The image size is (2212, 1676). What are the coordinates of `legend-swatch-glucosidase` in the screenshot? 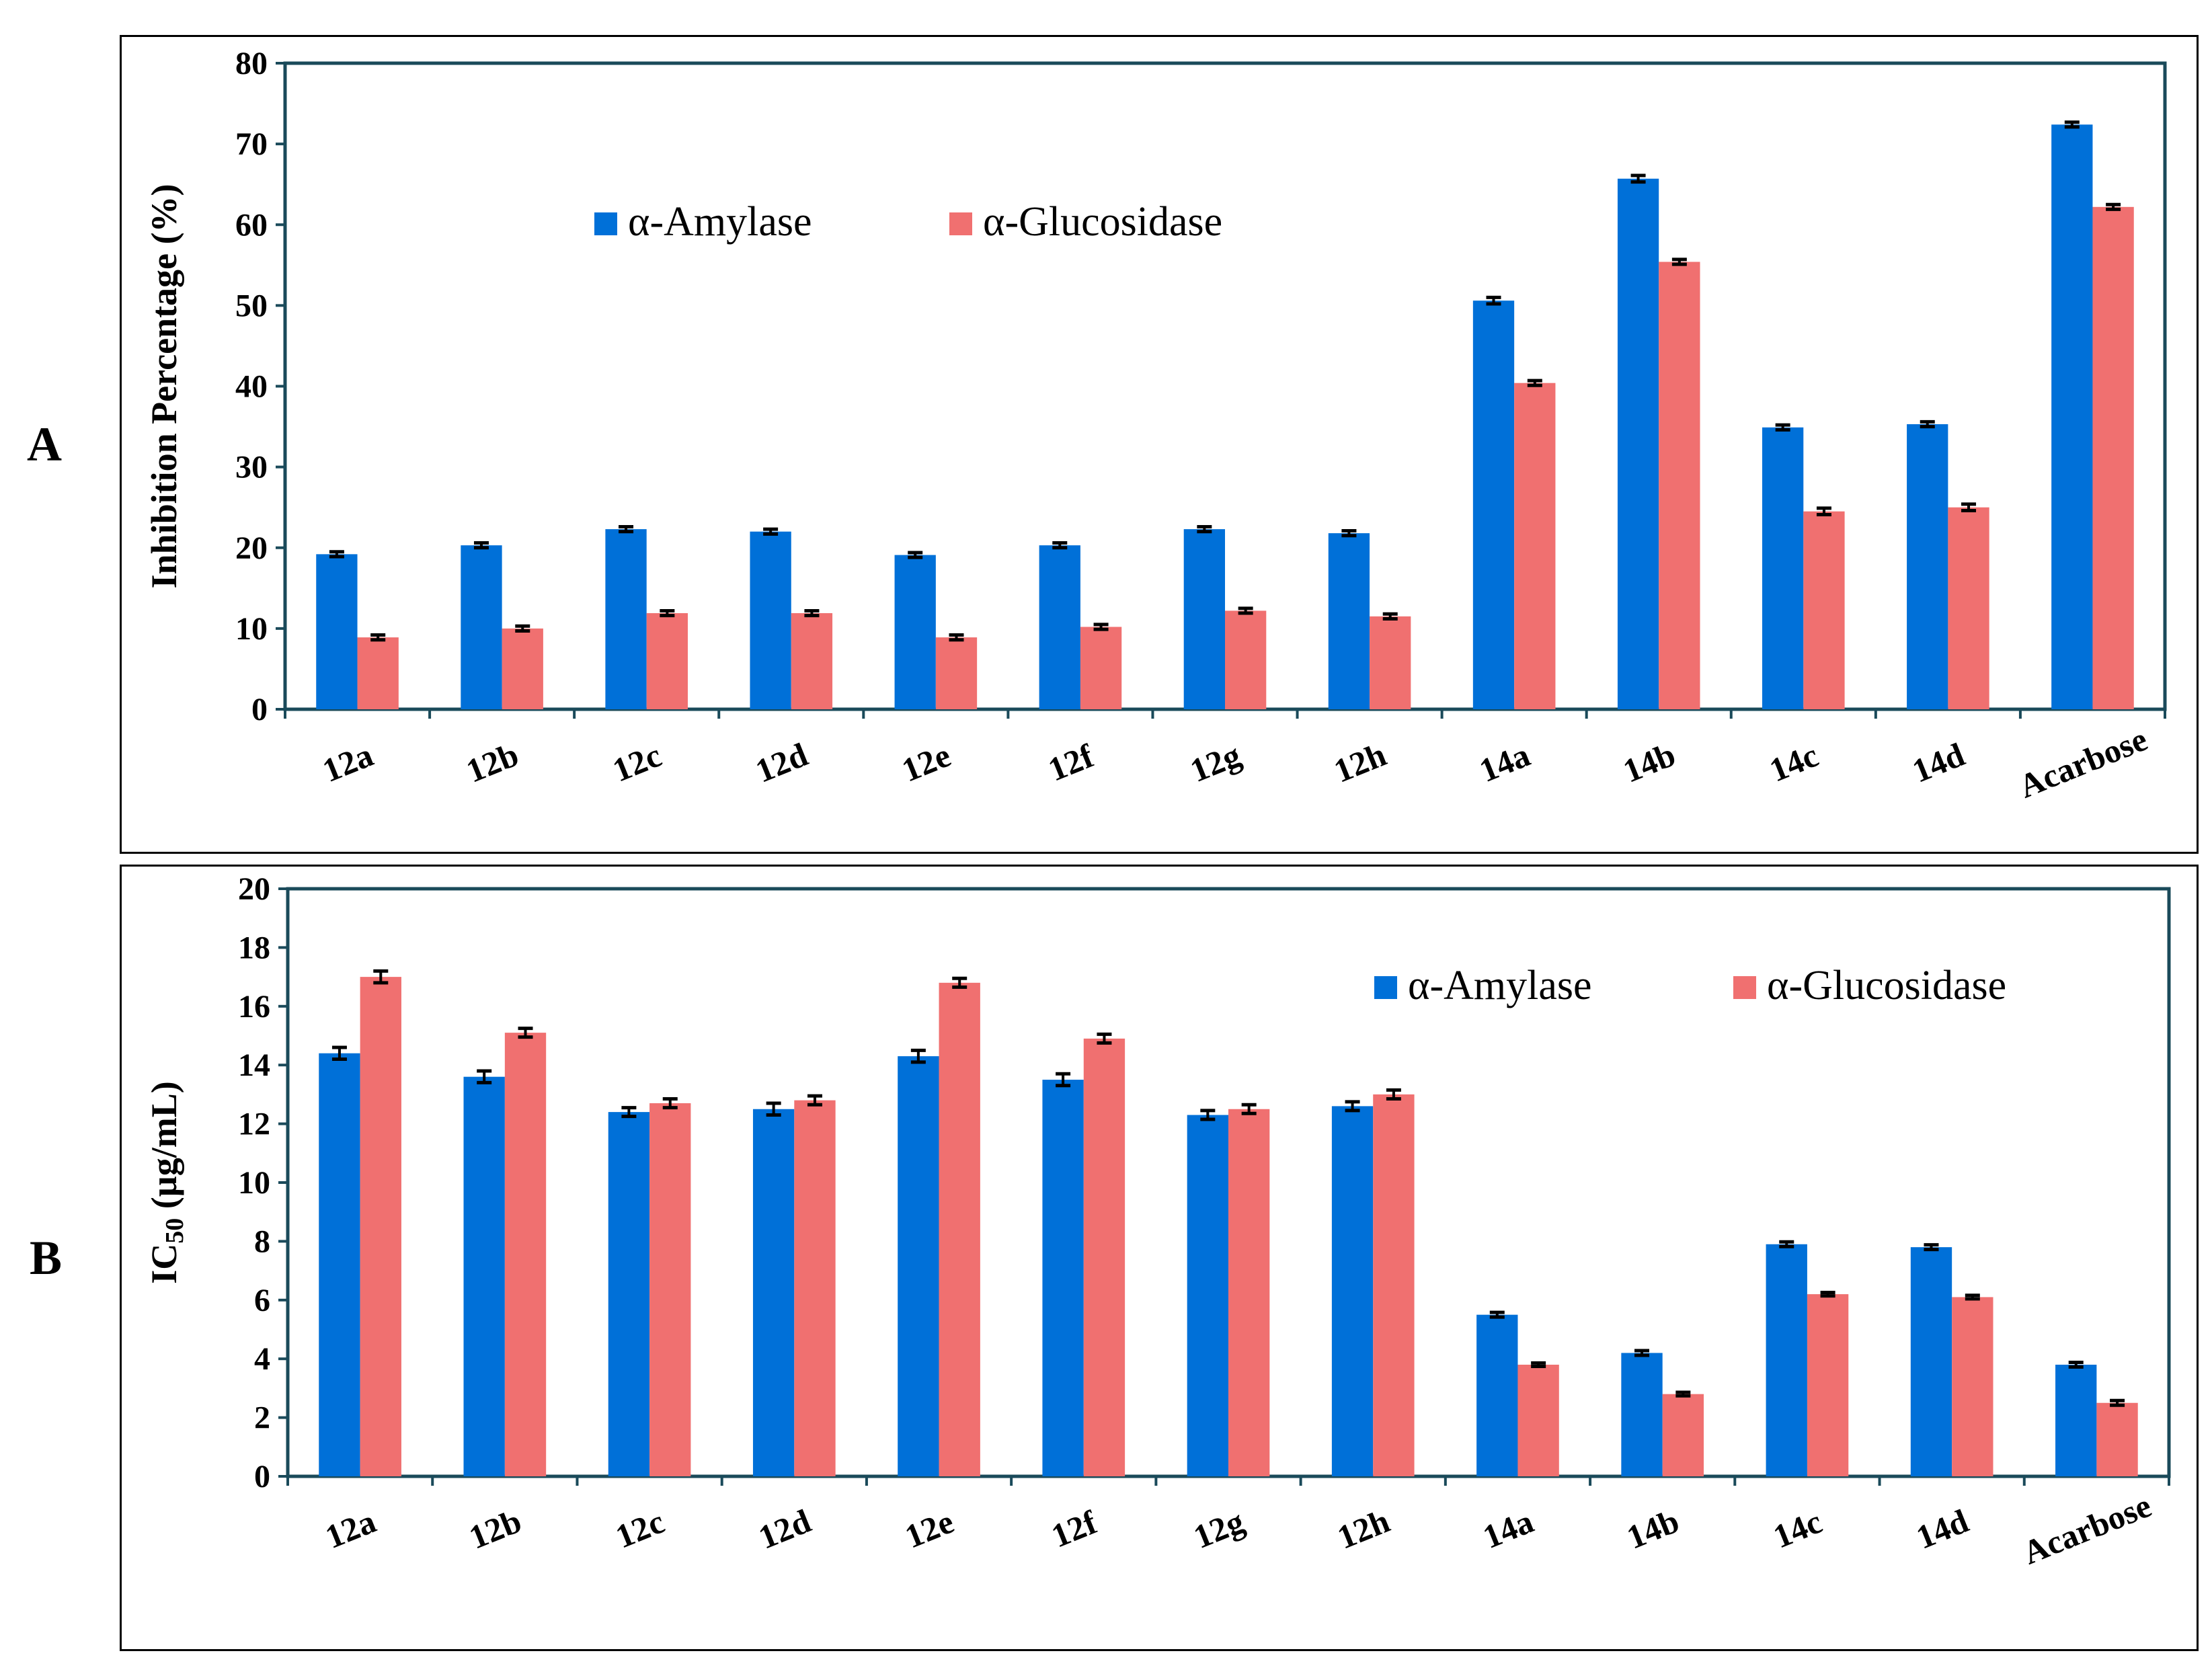 It's located at (1744, 987).